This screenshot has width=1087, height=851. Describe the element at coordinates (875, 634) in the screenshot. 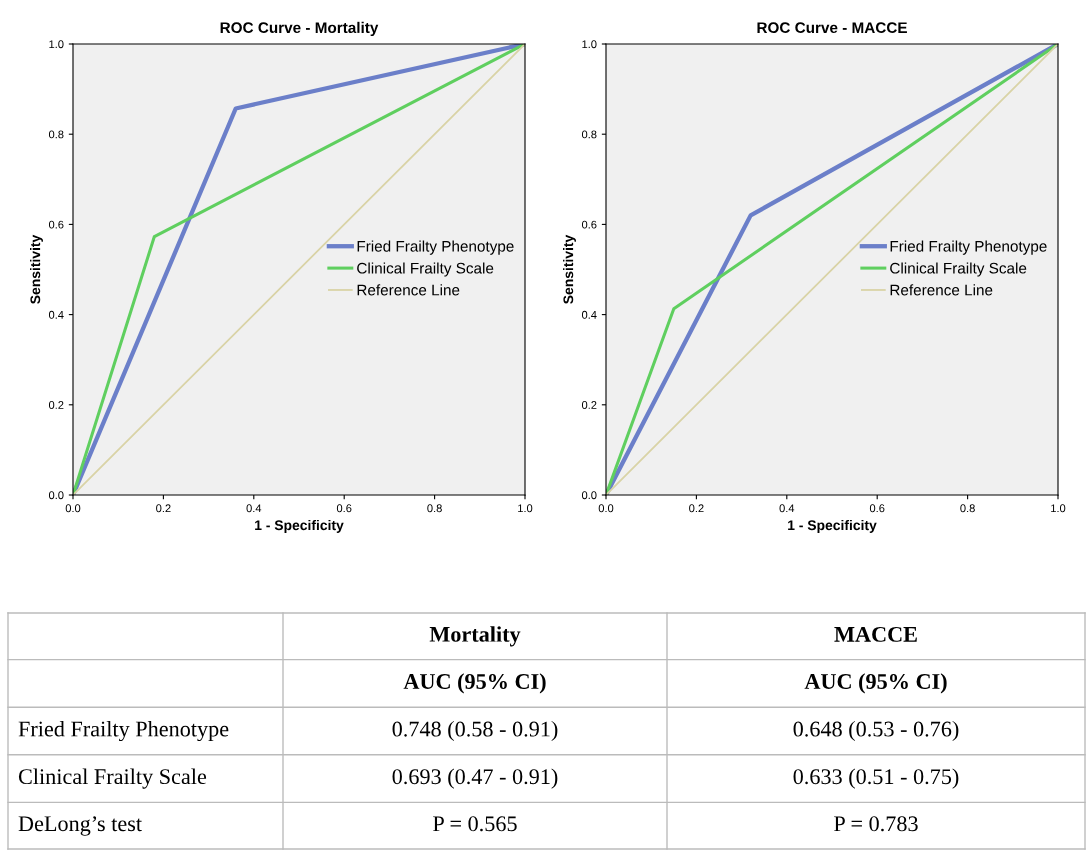

I see `text: MACCE` at that location.